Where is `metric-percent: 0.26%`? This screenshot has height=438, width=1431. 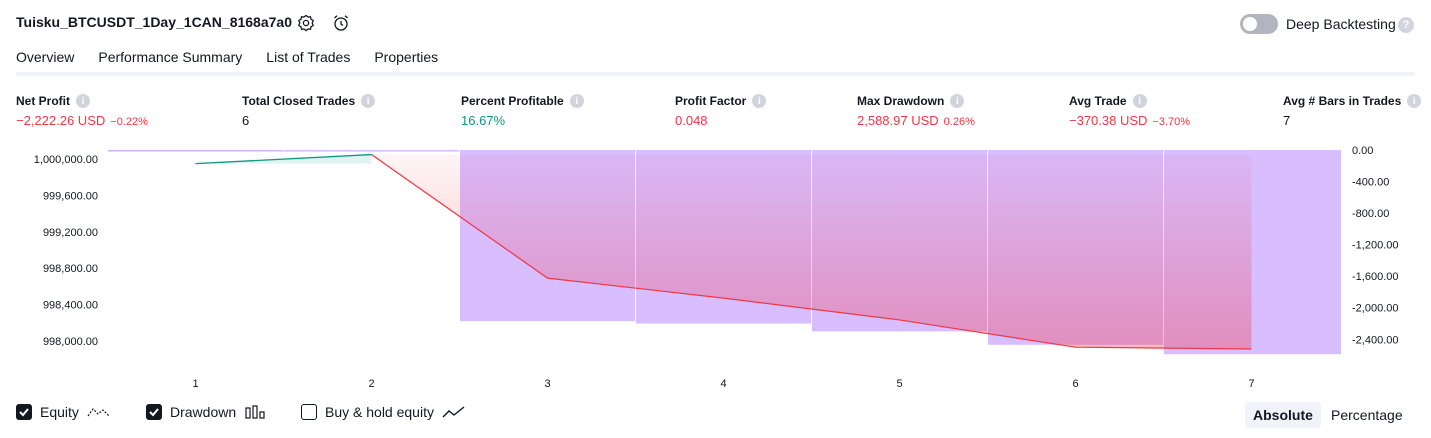
metric-percent: 0.26% is located at coordinates (959, 122).